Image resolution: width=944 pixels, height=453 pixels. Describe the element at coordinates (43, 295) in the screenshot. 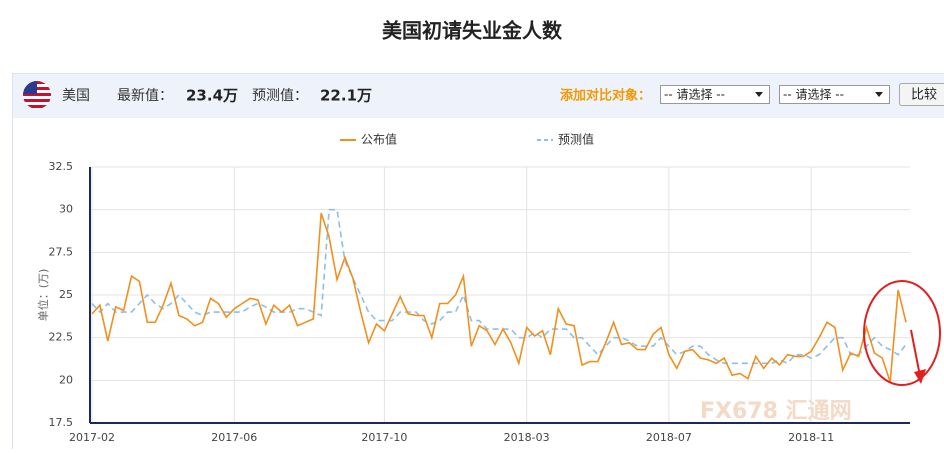

I see `y-axis-label: 单位：(万)` at that location.